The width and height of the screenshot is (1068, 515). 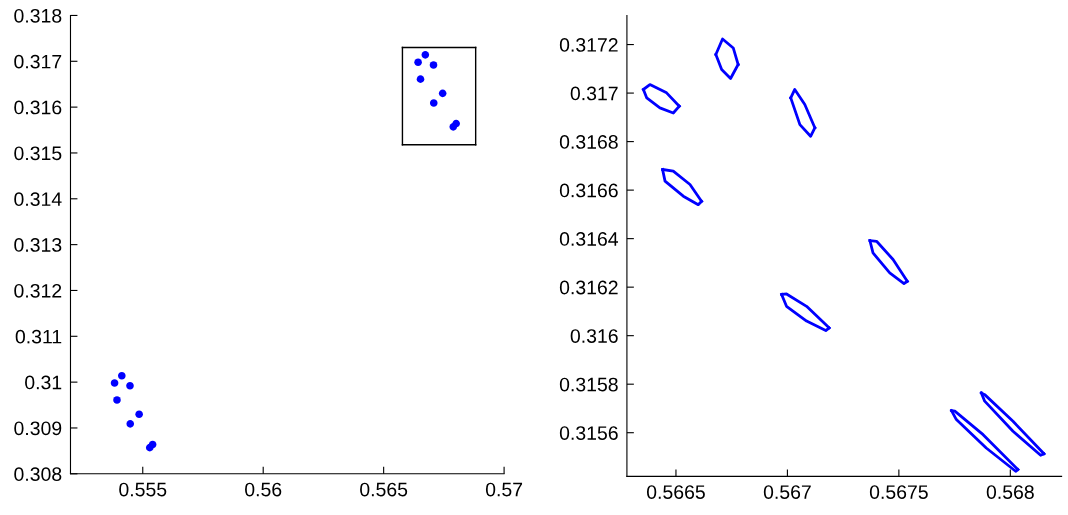 I want to click on y-tick-label: 0.3156, so click(x=588, y=433).